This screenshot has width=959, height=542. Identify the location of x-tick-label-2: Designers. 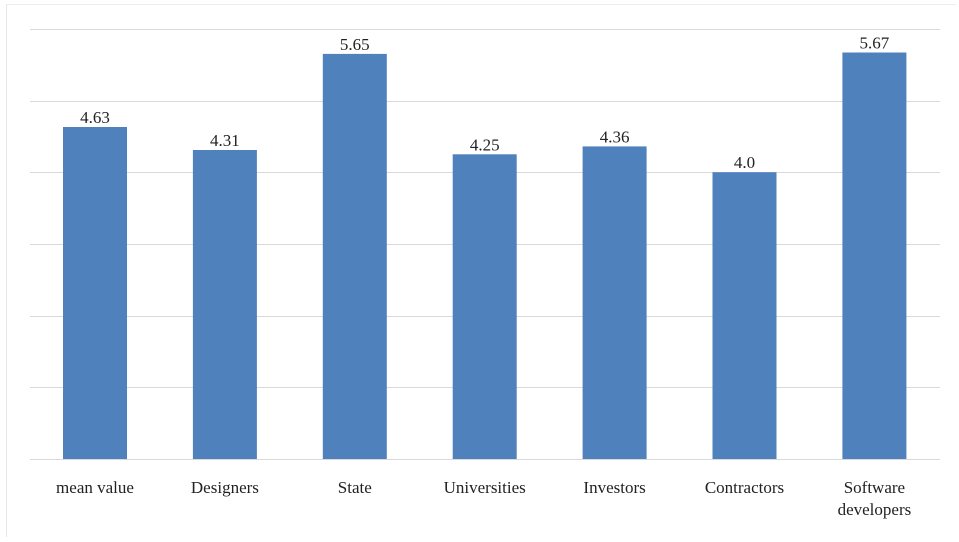
(225, 487).